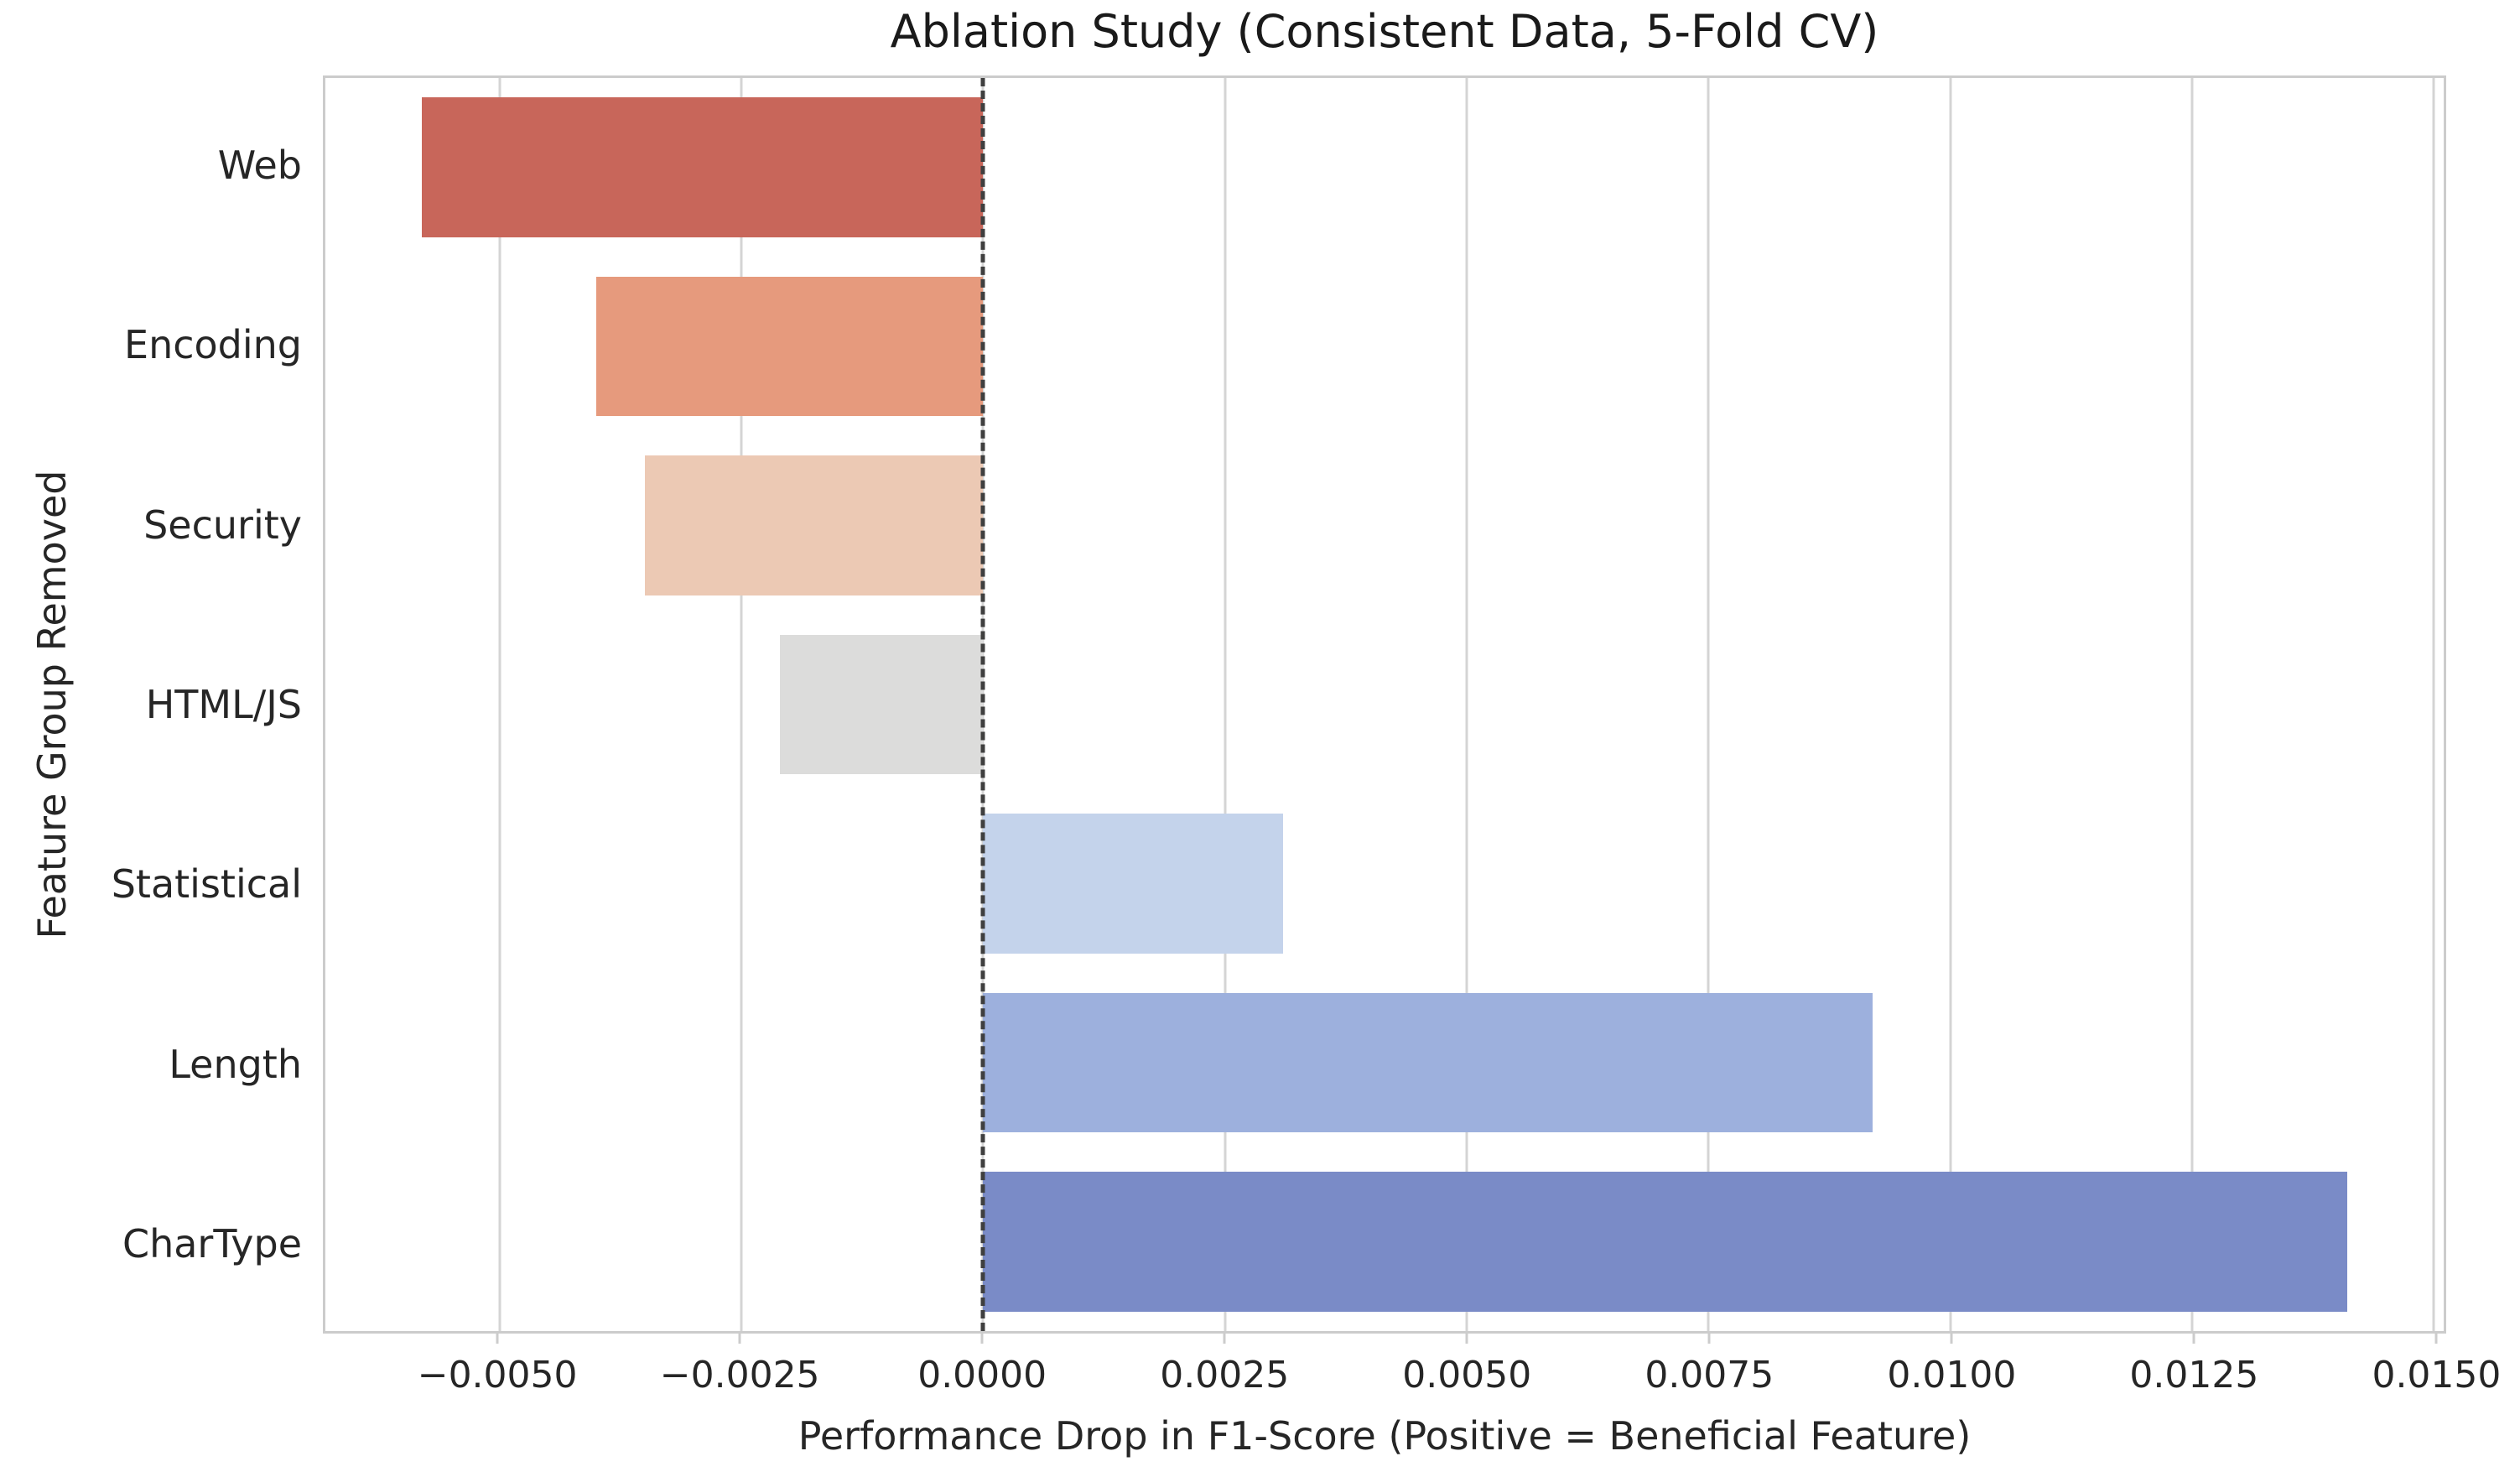 Image resolution: width=2520 pixels, height=1477 pixels. What do you see at coordinates (224, 704) in the screenshot?
I see `y-tick-label-html-js: HTML/JS` at bounding box center [224, 704].